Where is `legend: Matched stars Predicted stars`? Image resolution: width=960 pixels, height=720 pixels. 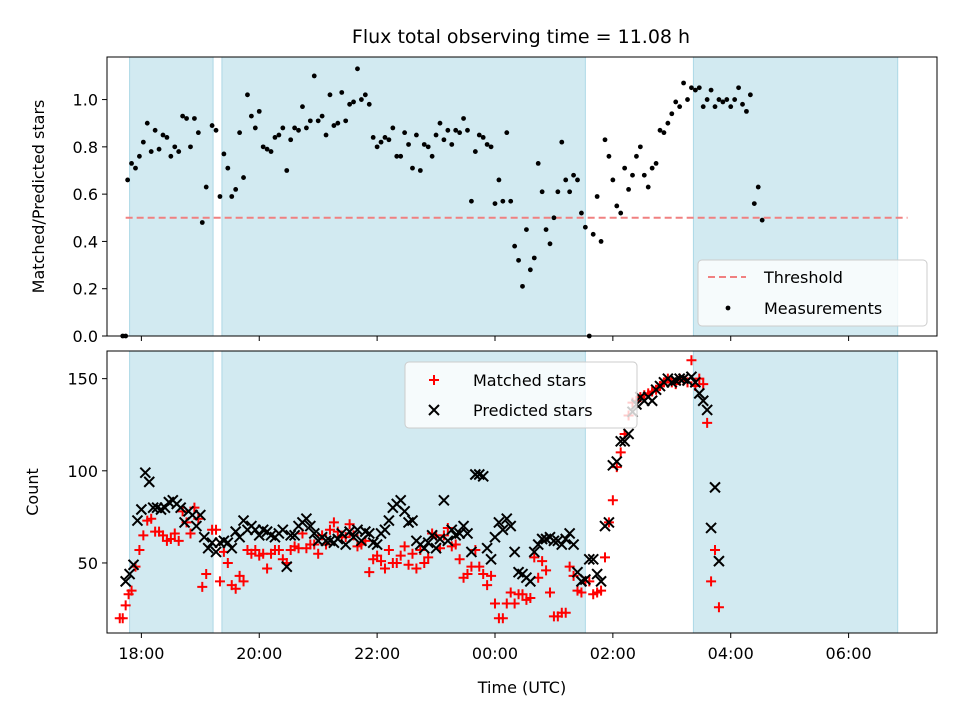 legend: Matched stars Predicted stars is located at coordinates (521, 395).